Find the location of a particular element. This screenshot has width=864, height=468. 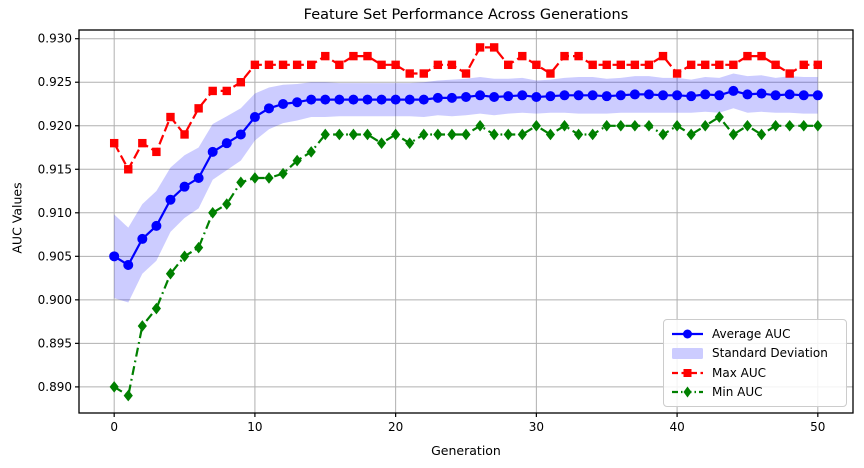

x-tick-label: 30 is located at coordinates (536, 427).